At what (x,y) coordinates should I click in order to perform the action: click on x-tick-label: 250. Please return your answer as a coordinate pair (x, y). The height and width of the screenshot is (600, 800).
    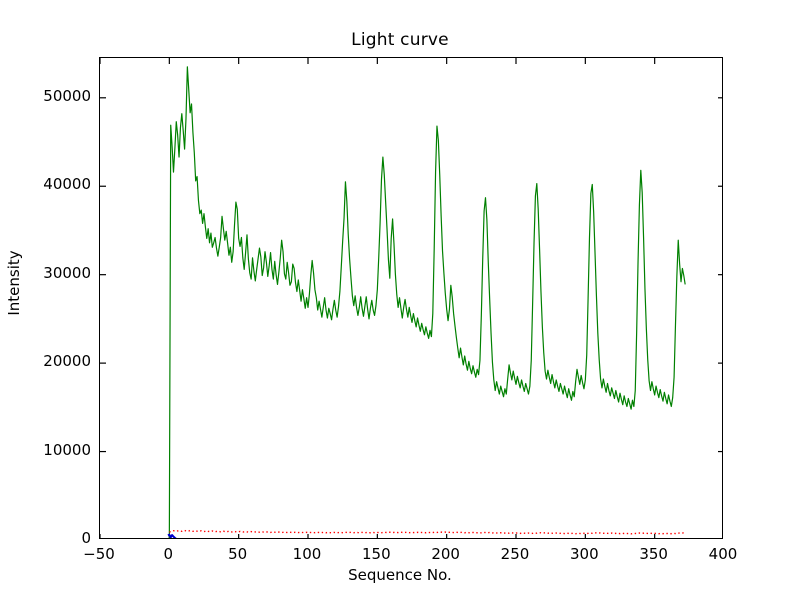
    Looking at the image, I should click on (515, 554).